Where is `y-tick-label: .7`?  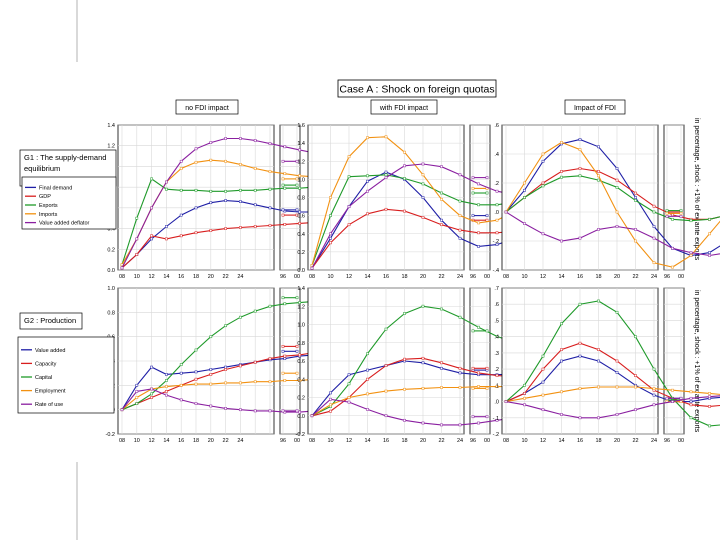
y-tick-label: .7 is located at coordinates (496, 289).